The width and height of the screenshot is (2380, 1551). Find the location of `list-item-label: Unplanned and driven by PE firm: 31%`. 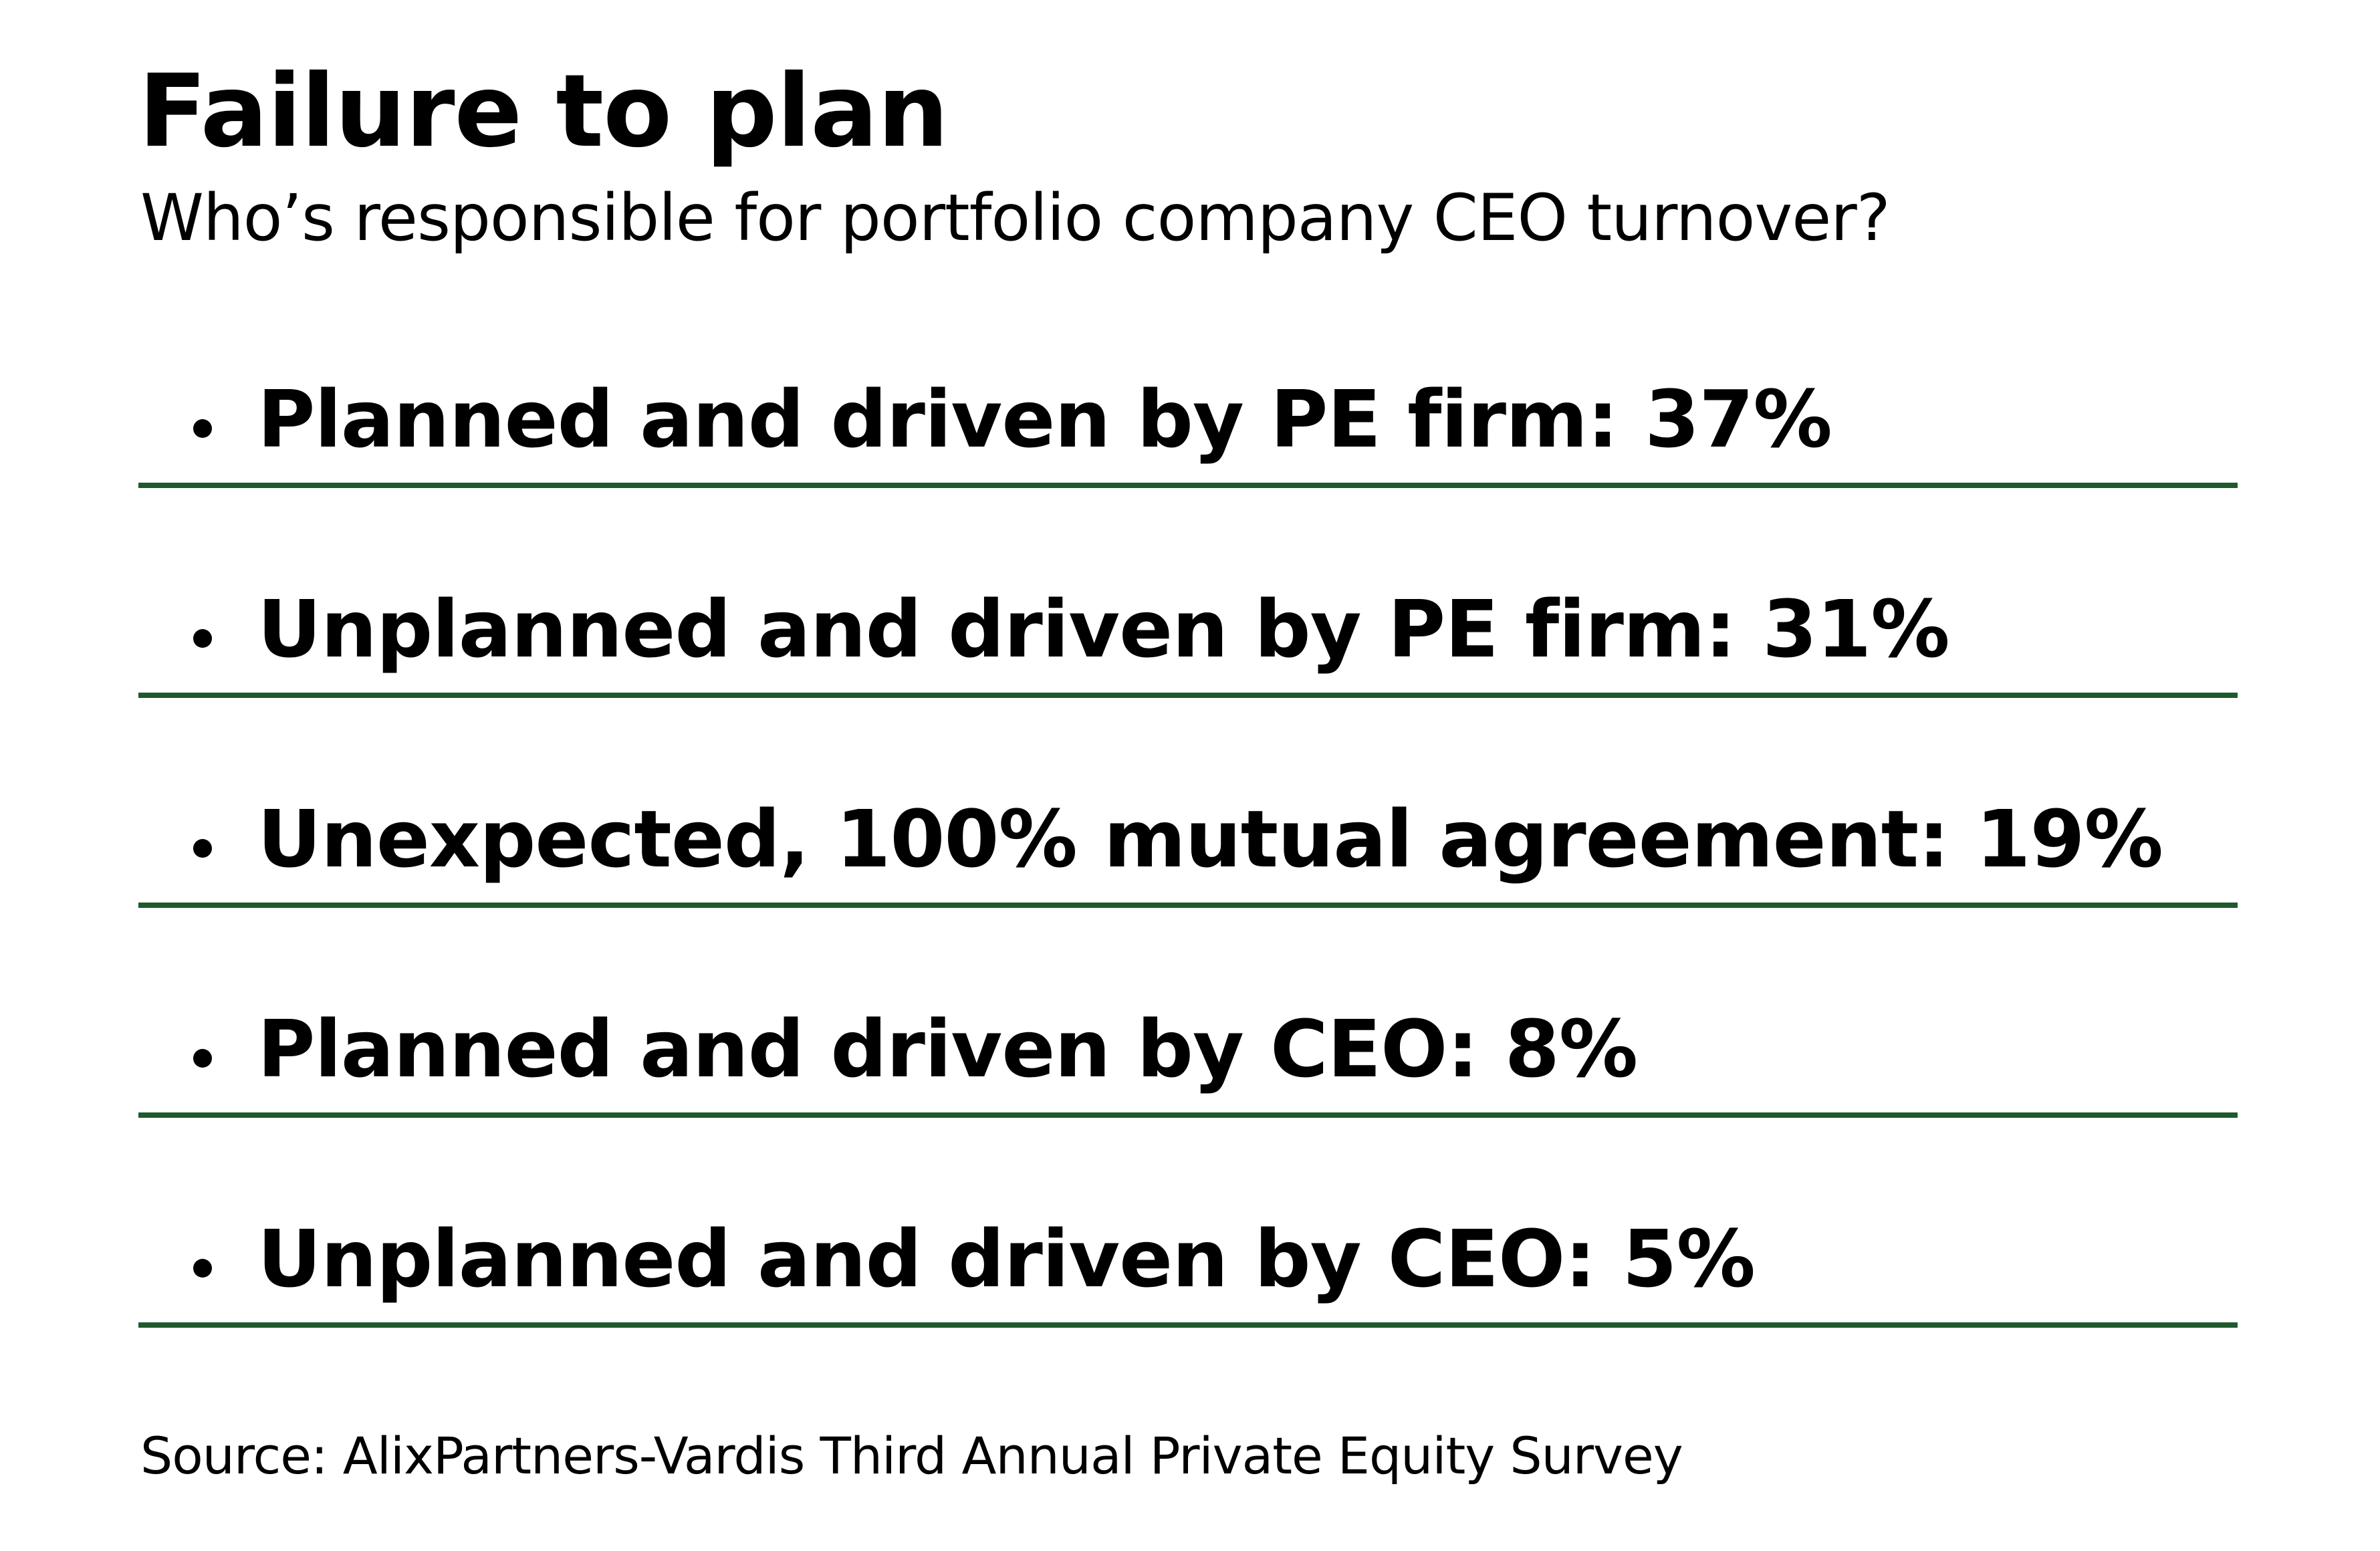

list-item-label: Unplanned and driven by PE firm: 31% is located at coordinates (1103, 629).